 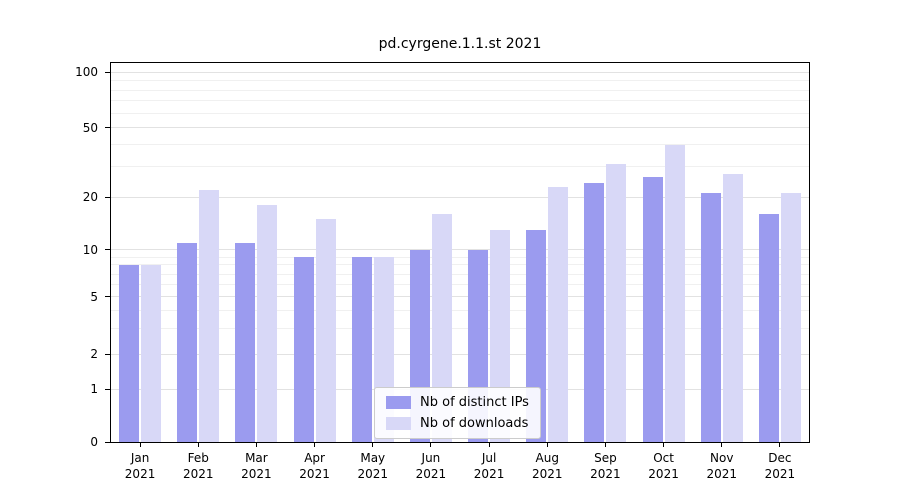 What do you see at coordinates (457, 413) in the screenshot?
I see `legend: Nb of distinct IPs Nb of downloads` at bounding box center [457, 413].